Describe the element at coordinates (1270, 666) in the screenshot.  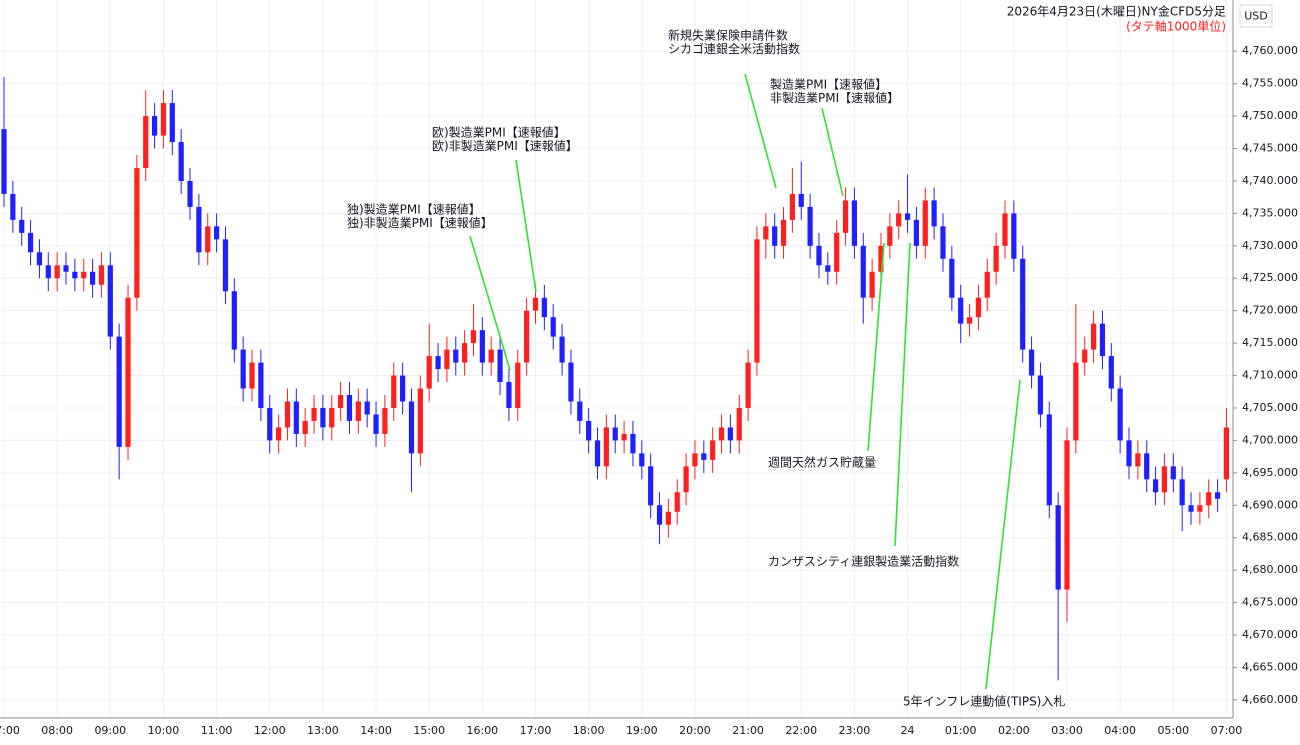
I see `y-tick-label: 4,665.000` at that location.